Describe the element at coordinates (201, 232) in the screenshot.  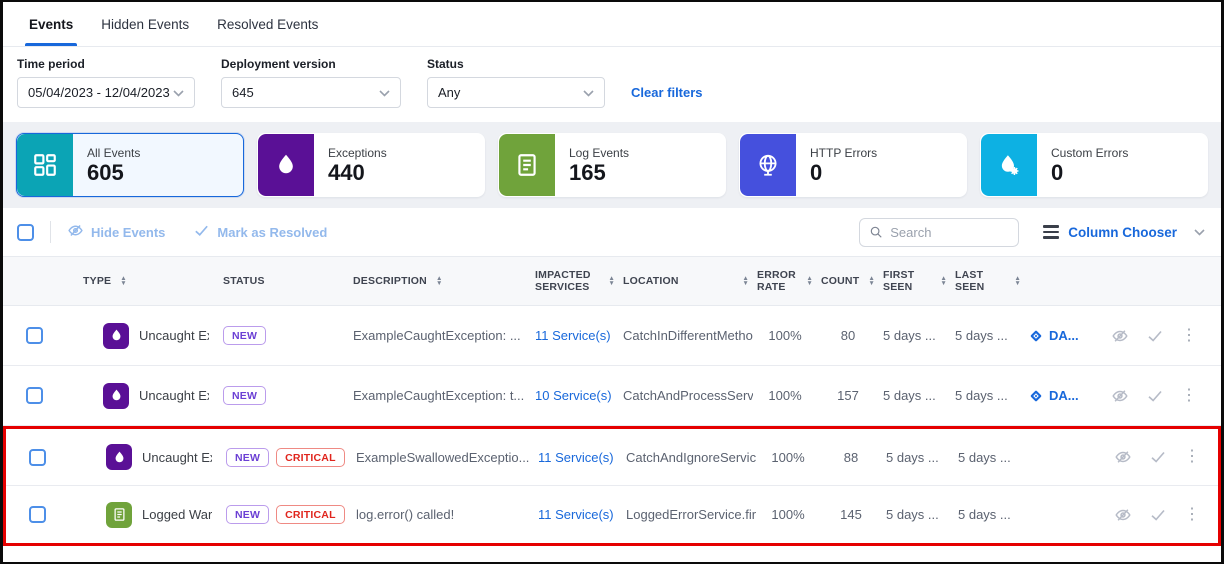
I see `check-icon` at that location.